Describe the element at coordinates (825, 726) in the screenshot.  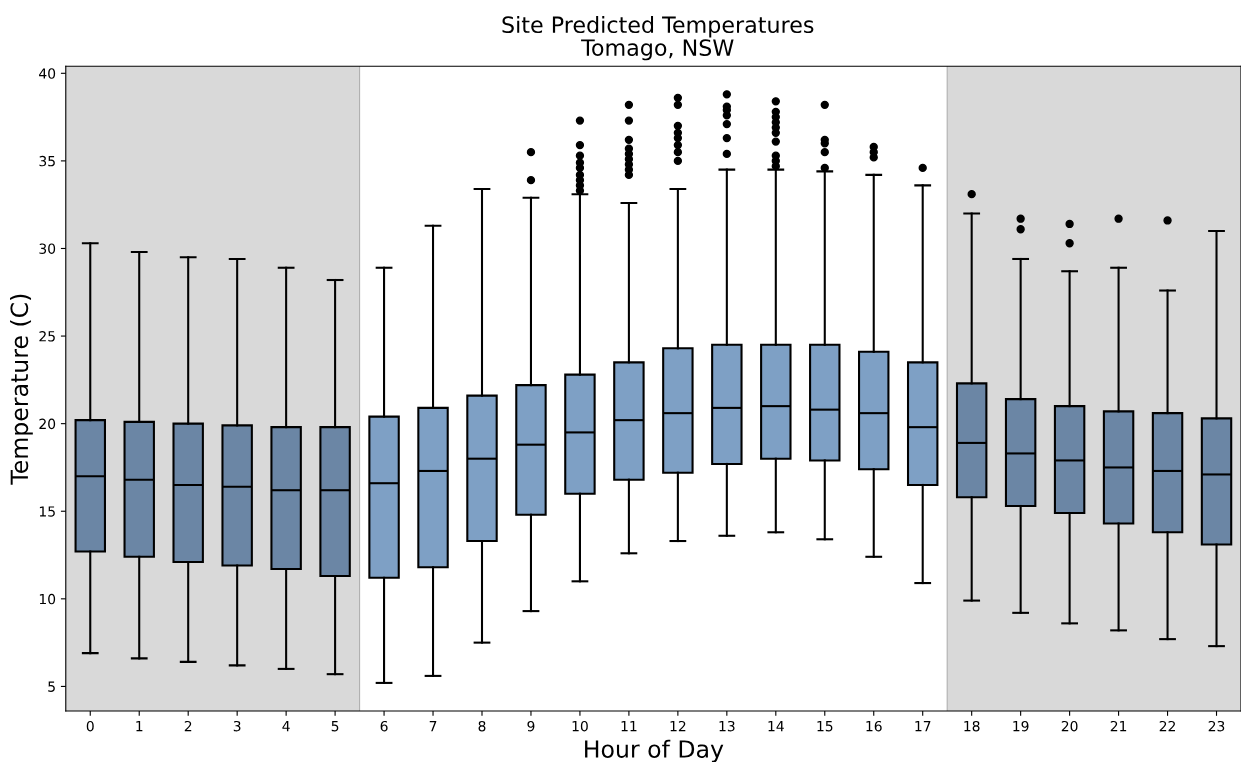
I see `x-tick-label: 15` at that location.